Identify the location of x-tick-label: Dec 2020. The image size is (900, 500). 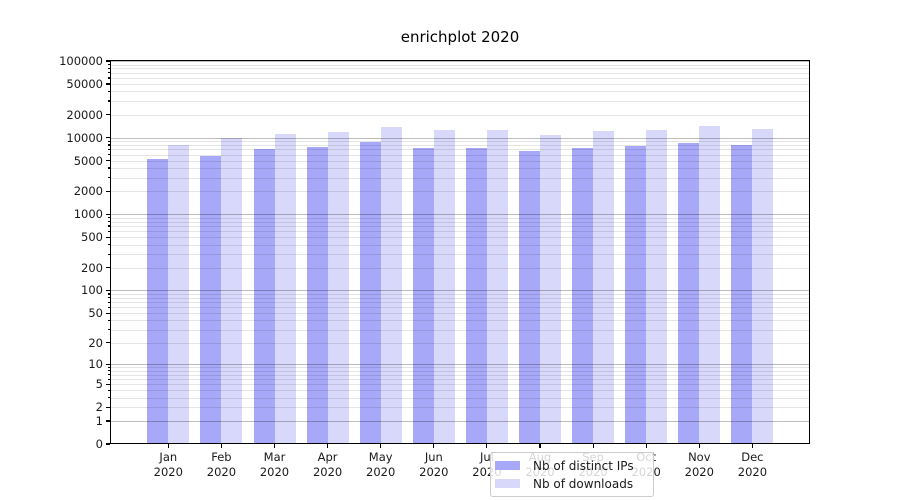
(752, 464).